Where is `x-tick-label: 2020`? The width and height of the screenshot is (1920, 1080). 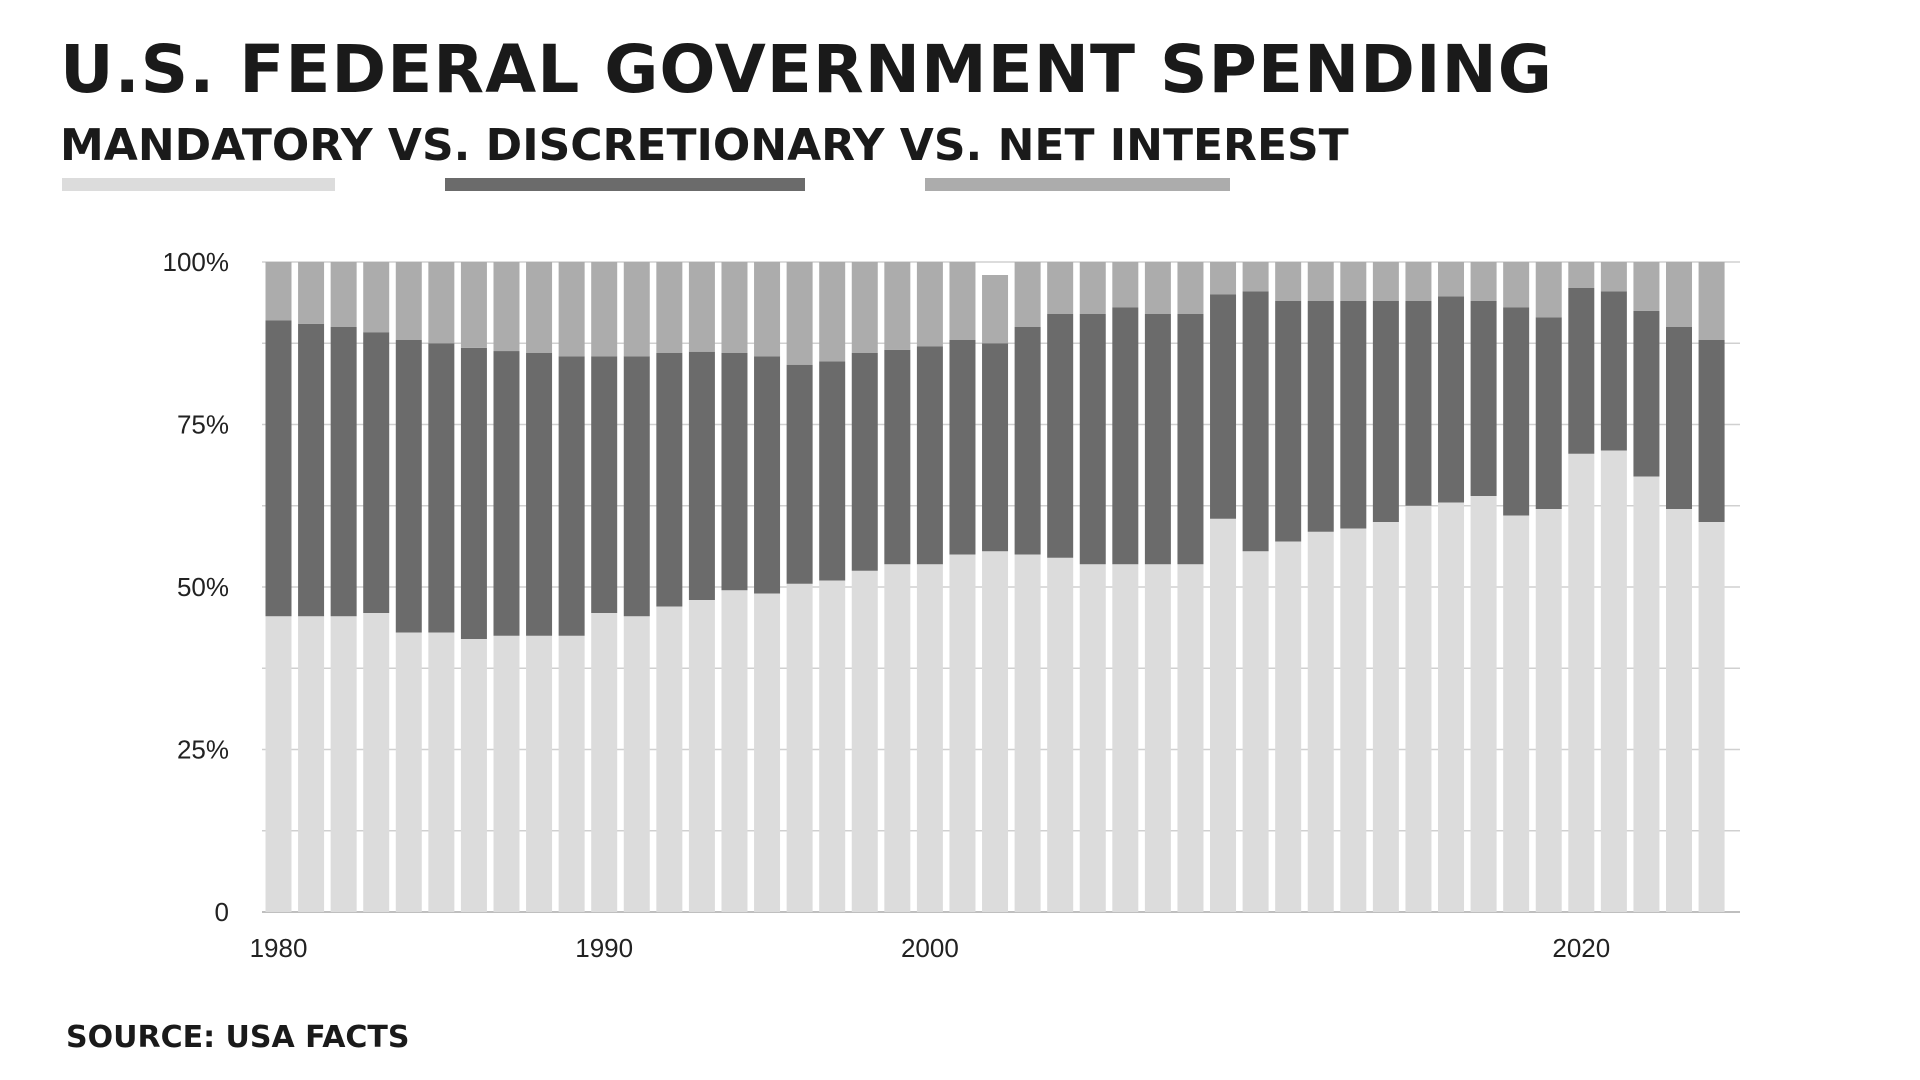 x-tick-label: 2020 is located at coordinates (1581, 948).